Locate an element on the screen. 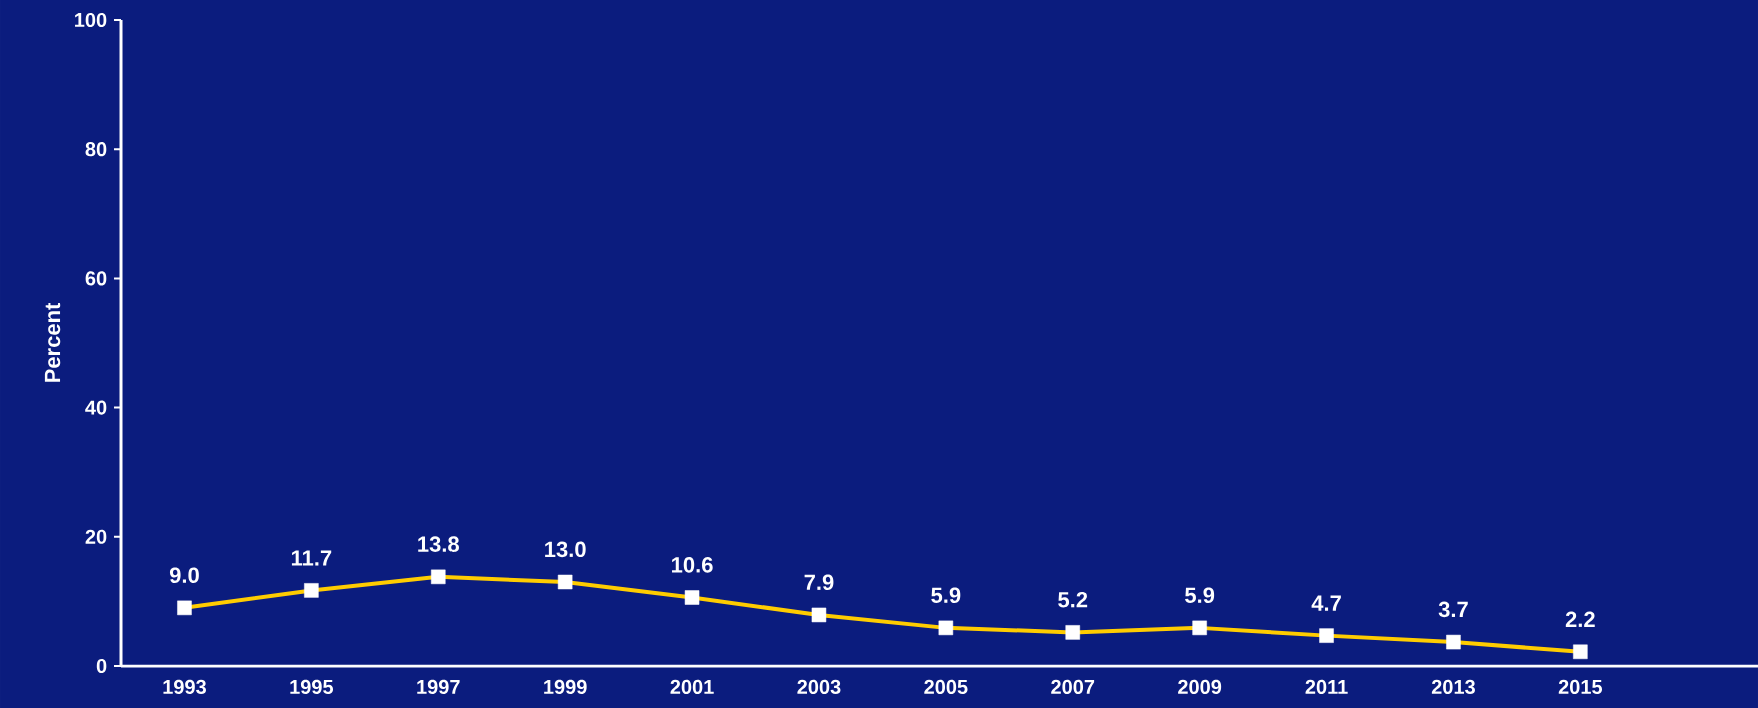 This screenshot has height=708, width=1758. y-tick-label: 100 is located at coordinates (91, 20).